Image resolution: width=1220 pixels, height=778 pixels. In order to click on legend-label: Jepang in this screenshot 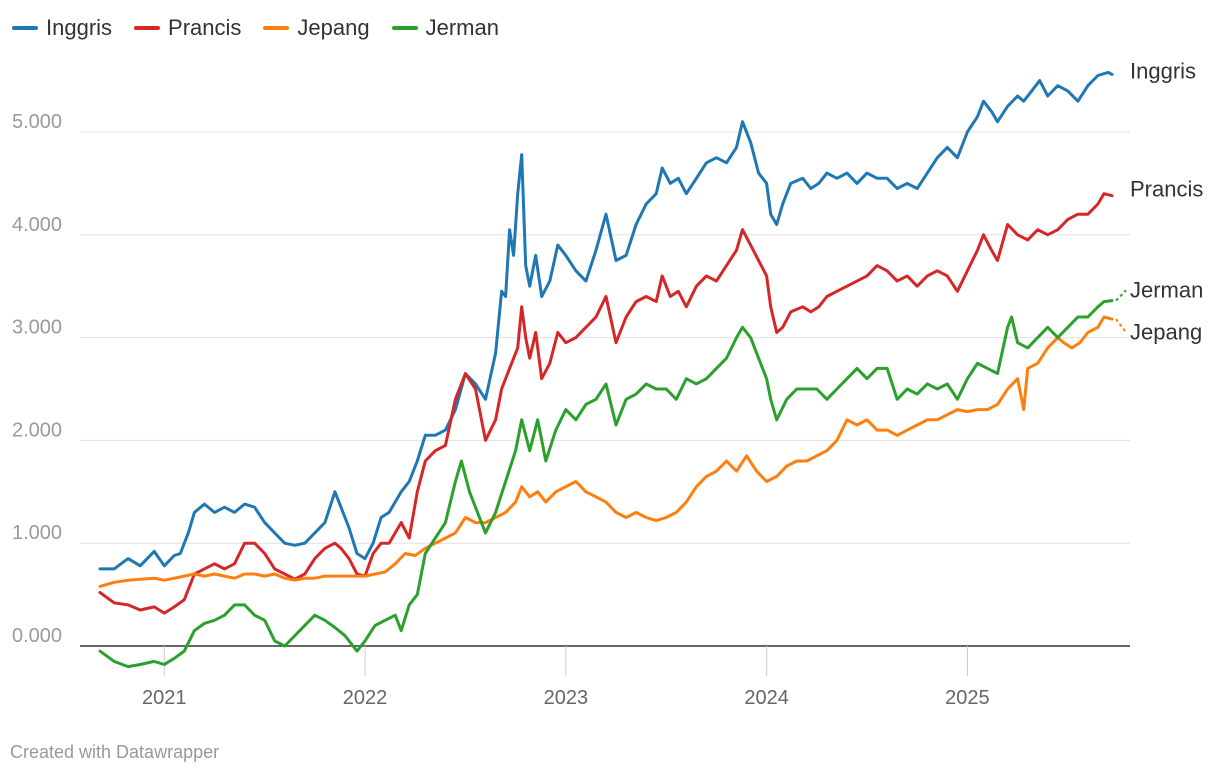, I will do `click(333, 27)`.